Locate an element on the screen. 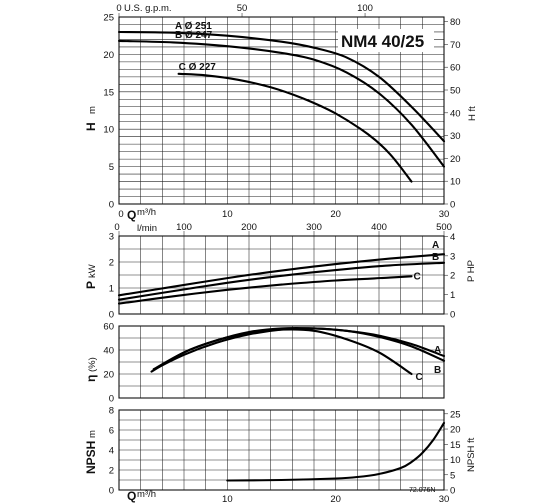  efficiency-y-tick-label: 40 is located at coordinates (108, 351).